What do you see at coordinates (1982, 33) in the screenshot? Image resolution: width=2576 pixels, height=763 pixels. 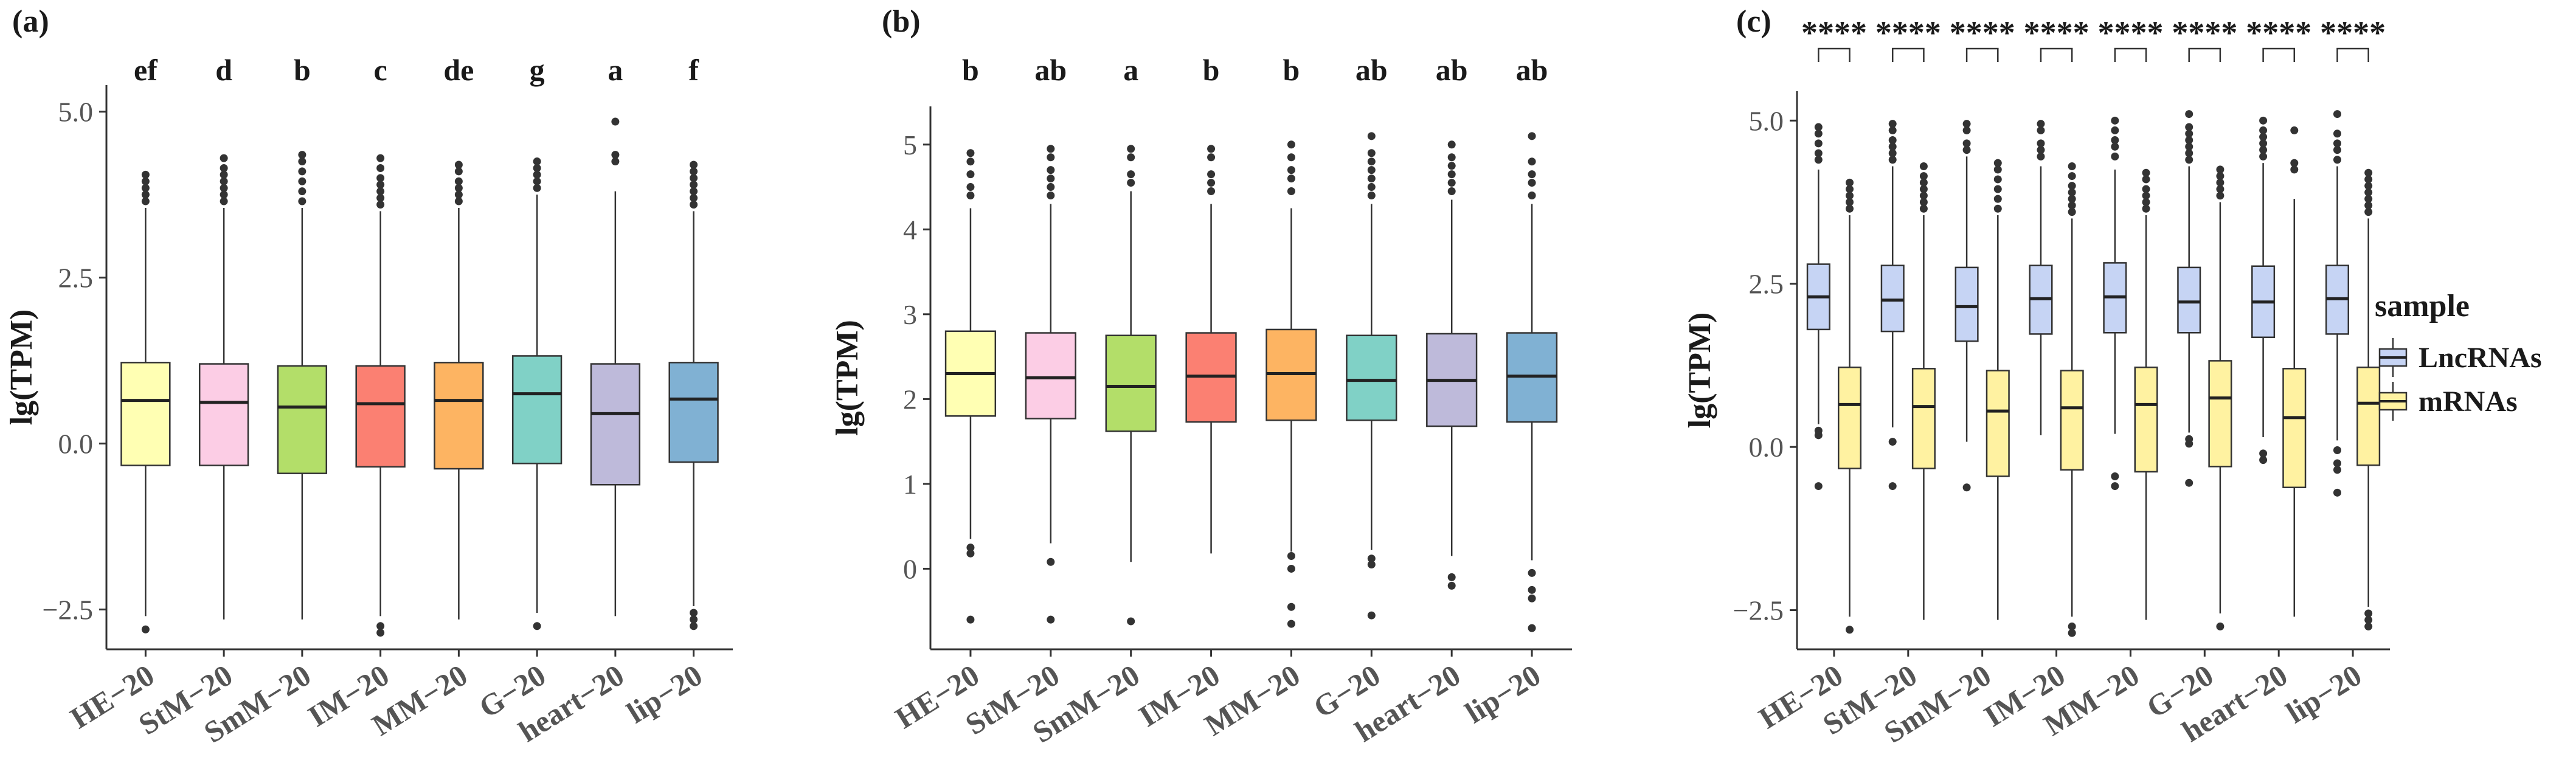 I see `significance-stars: ****` at bounding box center [1982, 33].